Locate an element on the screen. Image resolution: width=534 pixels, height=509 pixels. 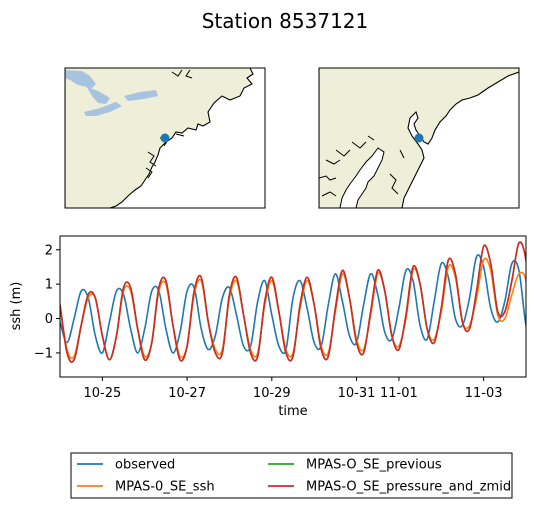
y-axis: 2 1 0 −1 is located at coordinates (47, 302).